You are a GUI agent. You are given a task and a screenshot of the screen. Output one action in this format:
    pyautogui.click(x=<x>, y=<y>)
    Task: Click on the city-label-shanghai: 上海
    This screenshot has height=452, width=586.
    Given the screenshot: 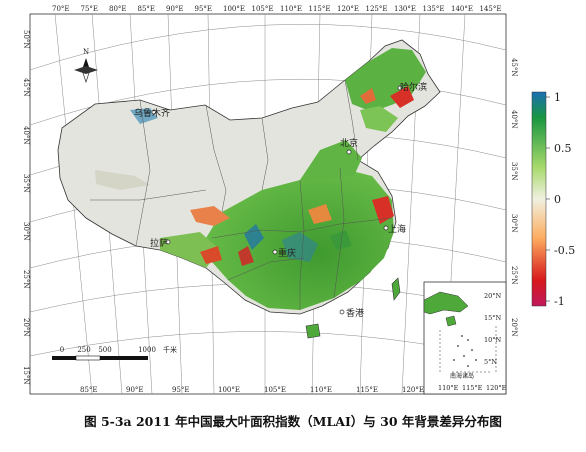 What is the action you would take?
    pyautogui.click(x=397, y=229)
    